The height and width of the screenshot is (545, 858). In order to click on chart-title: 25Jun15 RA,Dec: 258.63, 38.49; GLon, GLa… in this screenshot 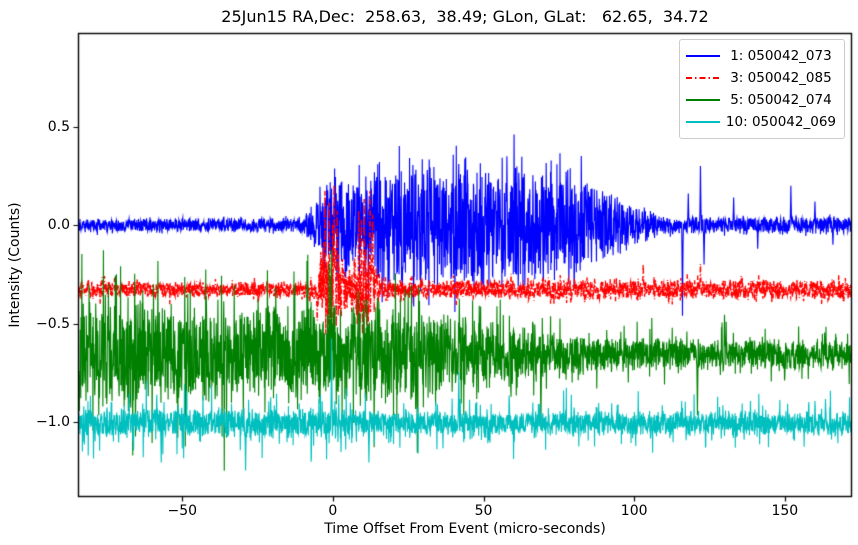, I will do `click(465, 16)`.